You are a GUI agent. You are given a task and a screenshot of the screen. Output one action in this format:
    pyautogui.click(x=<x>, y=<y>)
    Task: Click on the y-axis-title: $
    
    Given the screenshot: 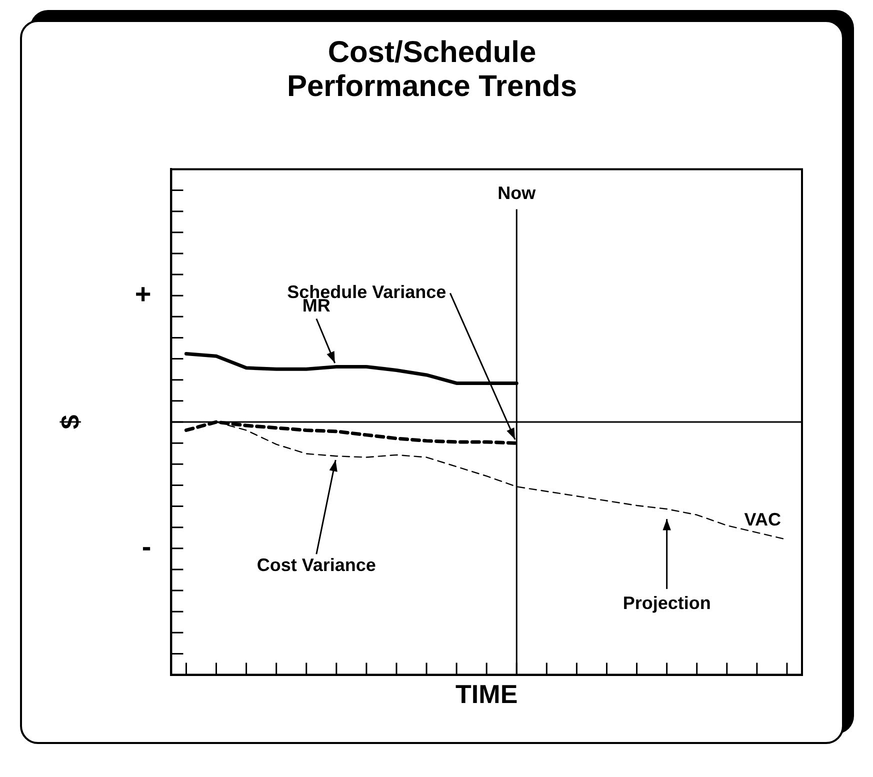 What is the action you would take?
    pyautogui.click(x=69, y=422)
    